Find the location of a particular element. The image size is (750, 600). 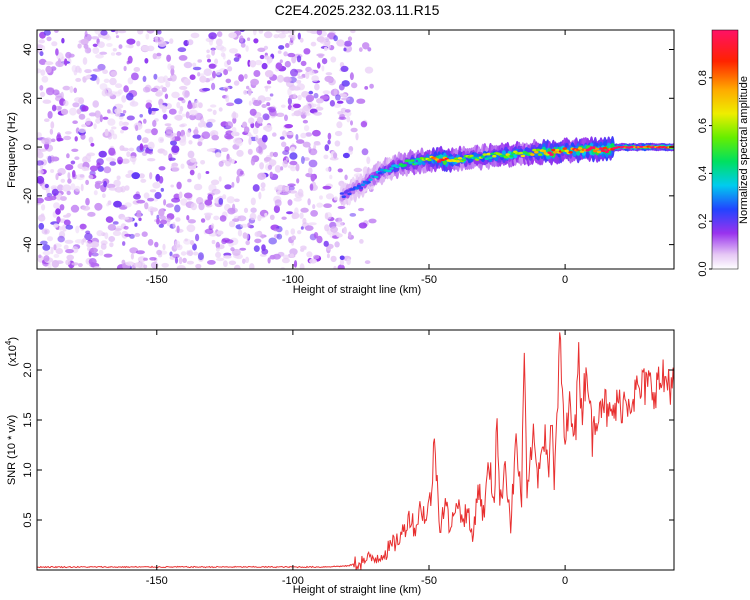

x-tick-label: -100 is located at coordinates (293, 581).